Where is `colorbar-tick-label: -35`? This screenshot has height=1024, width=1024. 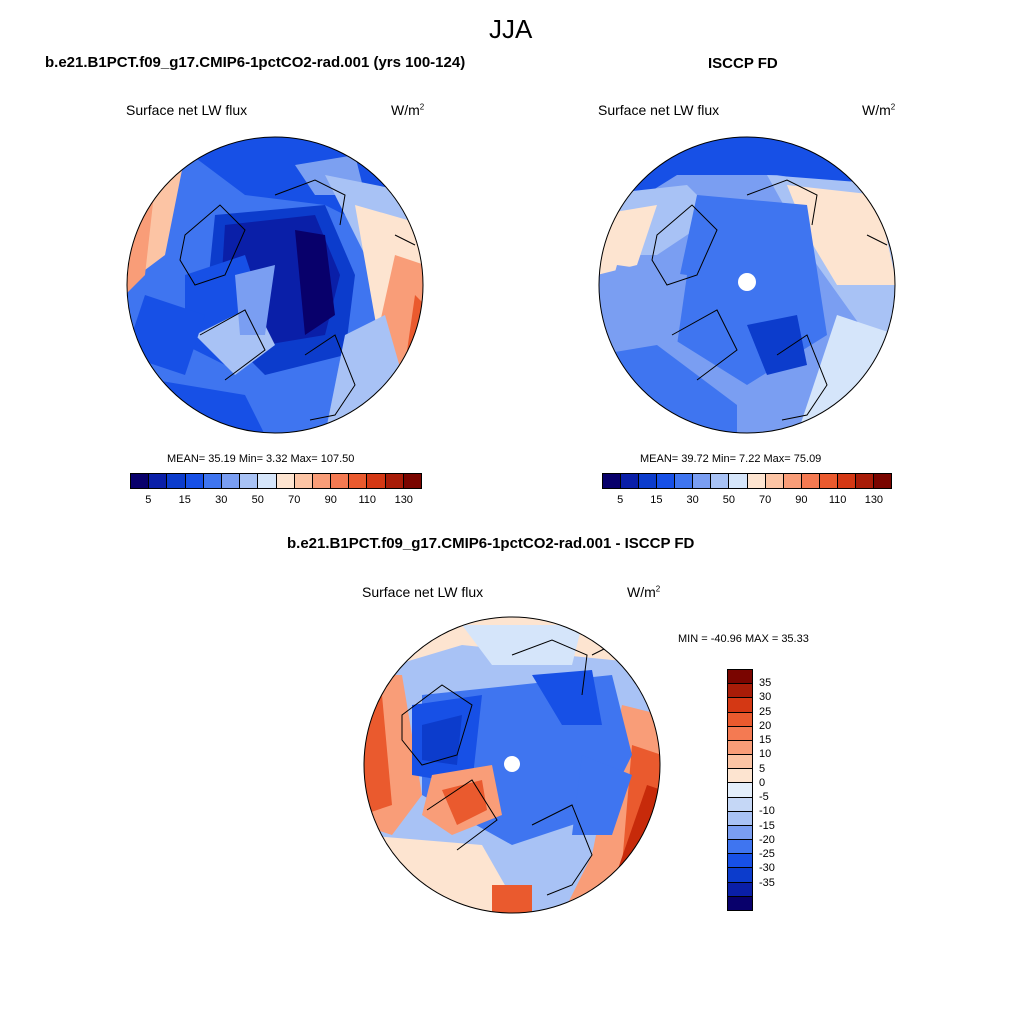 colorbar-tick-label: -35 is located at coordinates (767, 882).